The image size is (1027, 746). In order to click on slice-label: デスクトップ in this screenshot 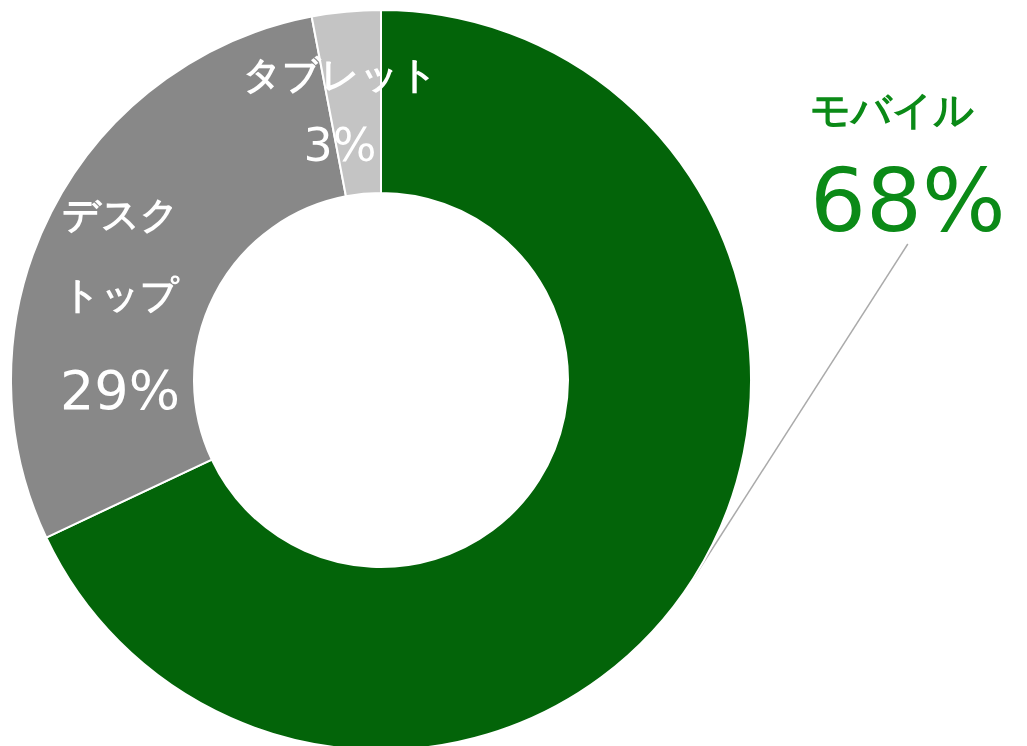, I will do `click(120, 255)`.